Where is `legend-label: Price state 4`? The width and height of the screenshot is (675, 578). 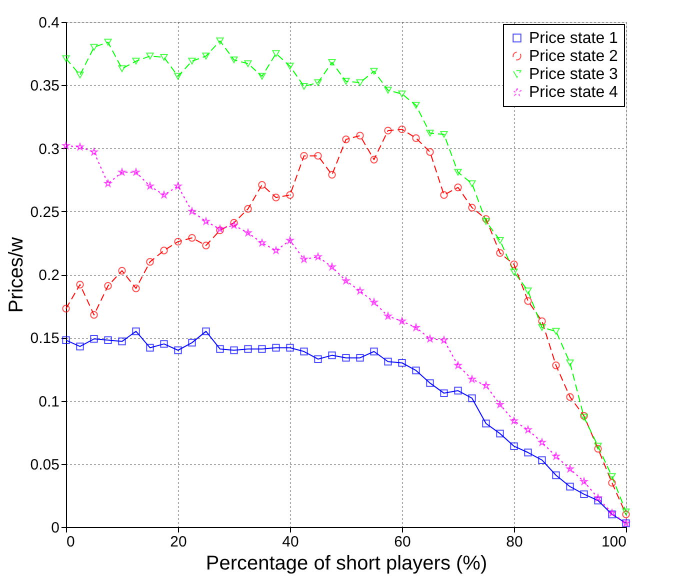
legend-label: Price state 4 is located at coordinates (573, 92).